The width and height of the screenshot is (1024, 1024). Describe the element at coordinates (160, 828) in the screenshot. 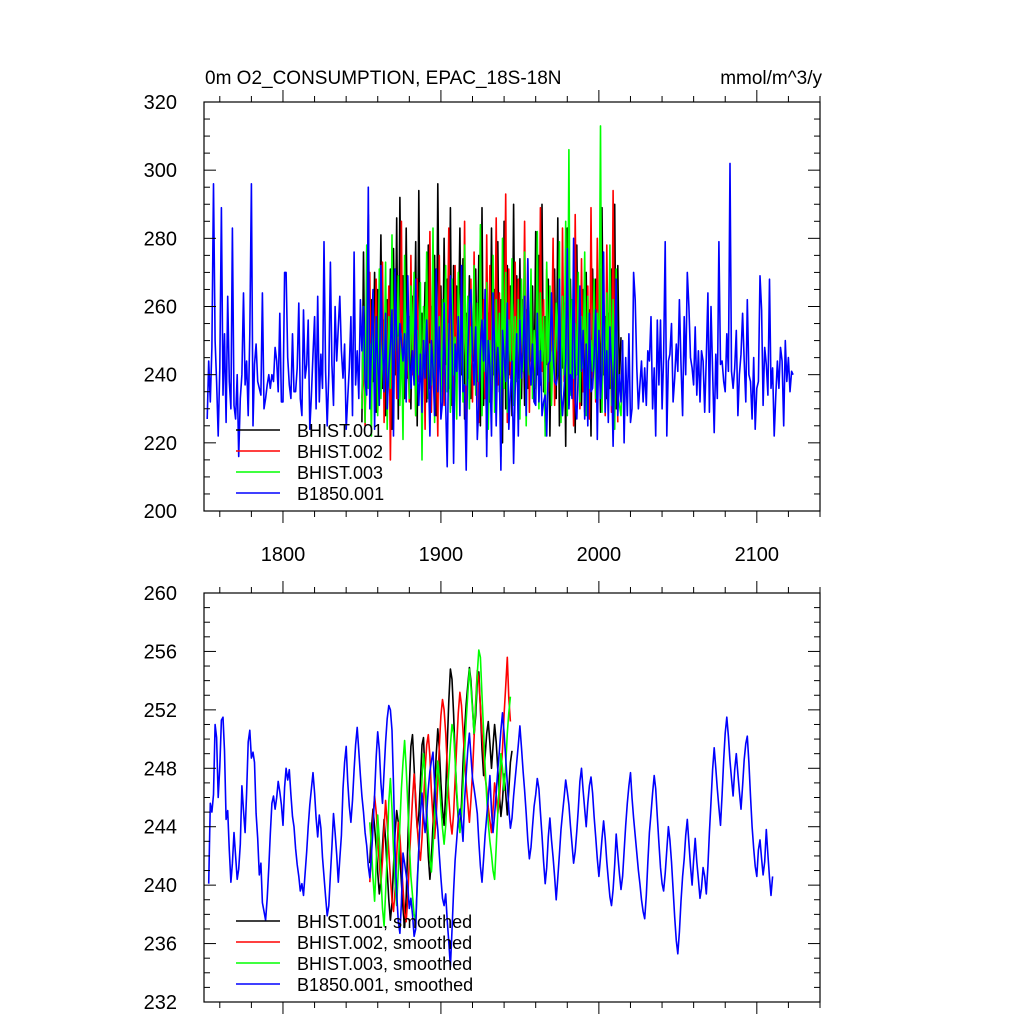

I see `y-tick-label: 244` at that location.